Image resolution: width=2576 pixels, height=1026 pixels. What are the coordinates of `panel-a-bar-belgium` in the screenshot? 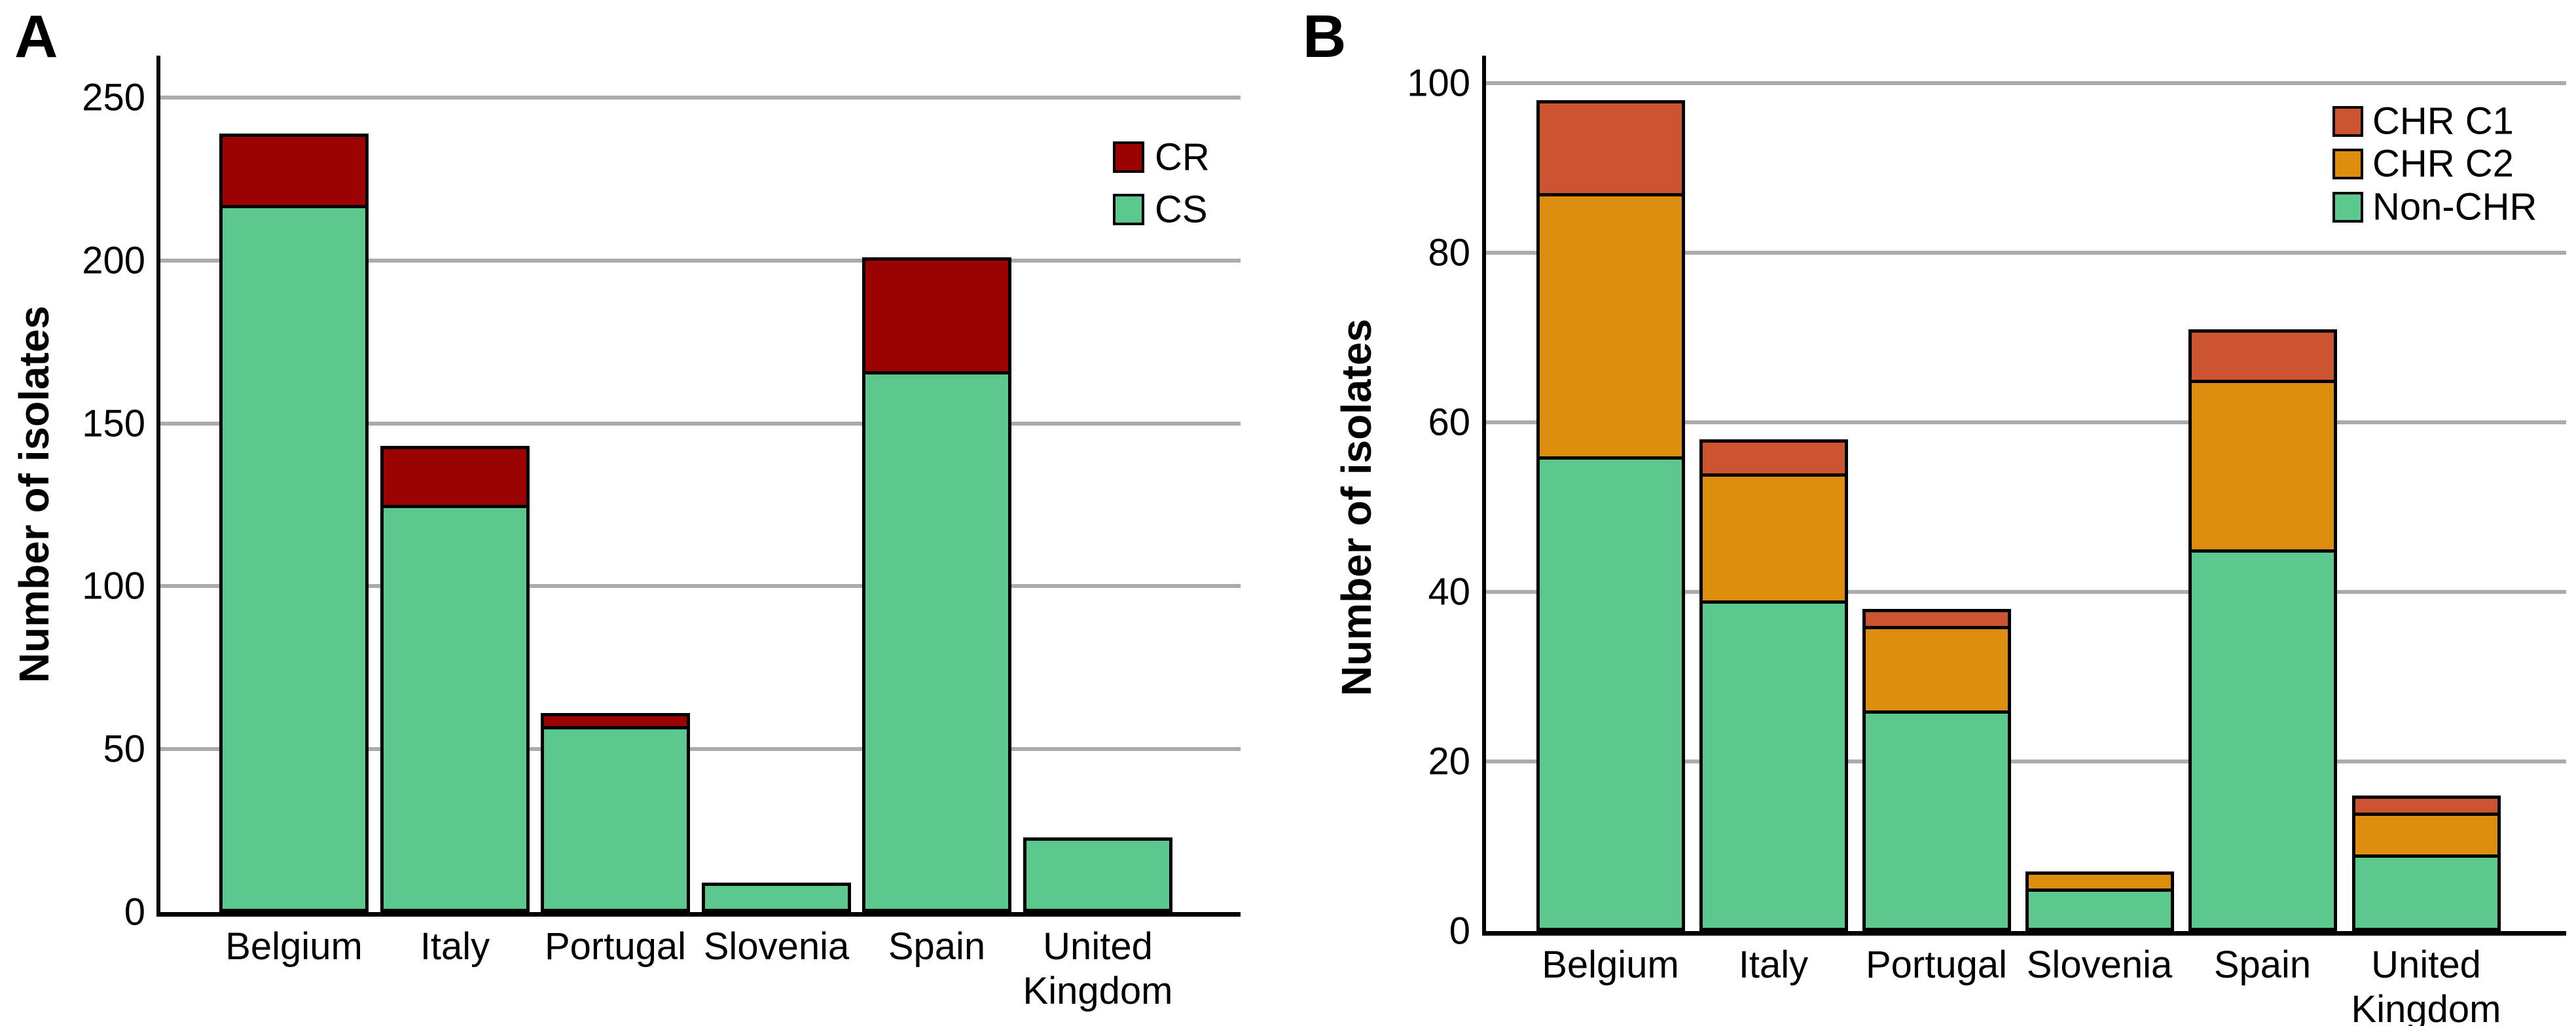 It's located at (294, 522).